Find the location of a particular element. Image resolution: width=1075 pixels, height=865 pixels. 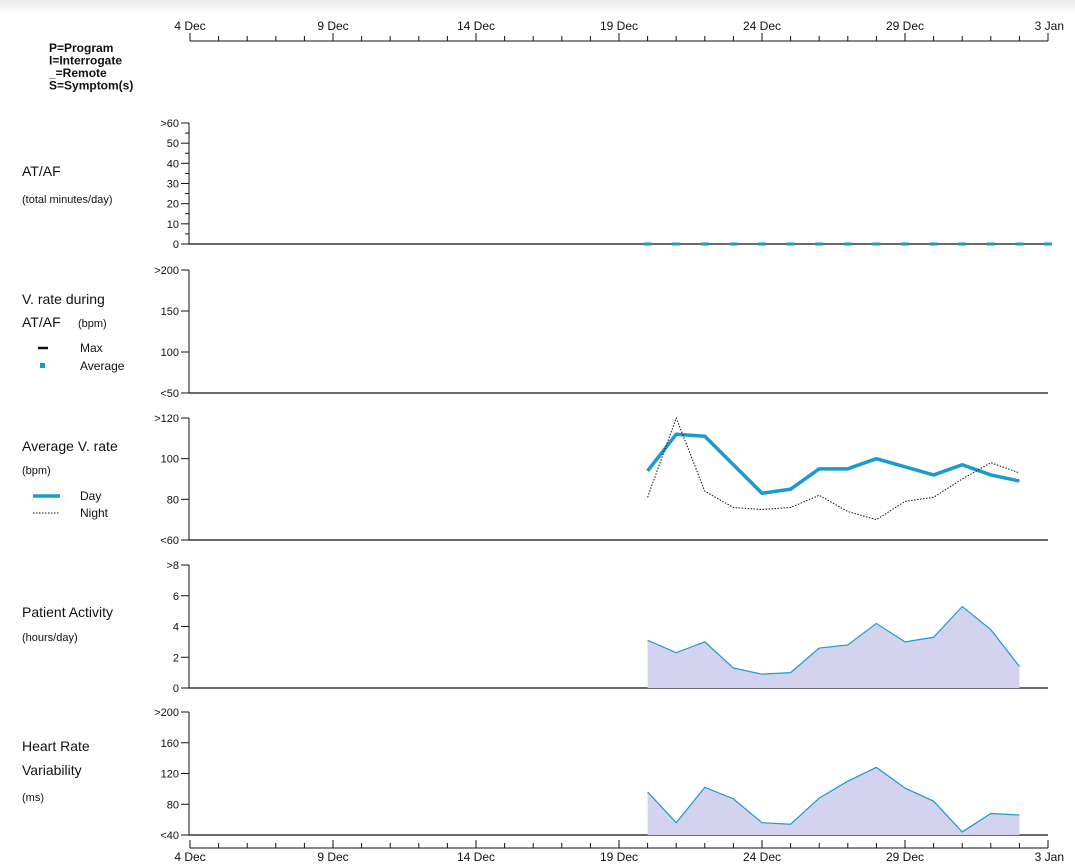

night-rate-line is located at coordinates (833, 468).